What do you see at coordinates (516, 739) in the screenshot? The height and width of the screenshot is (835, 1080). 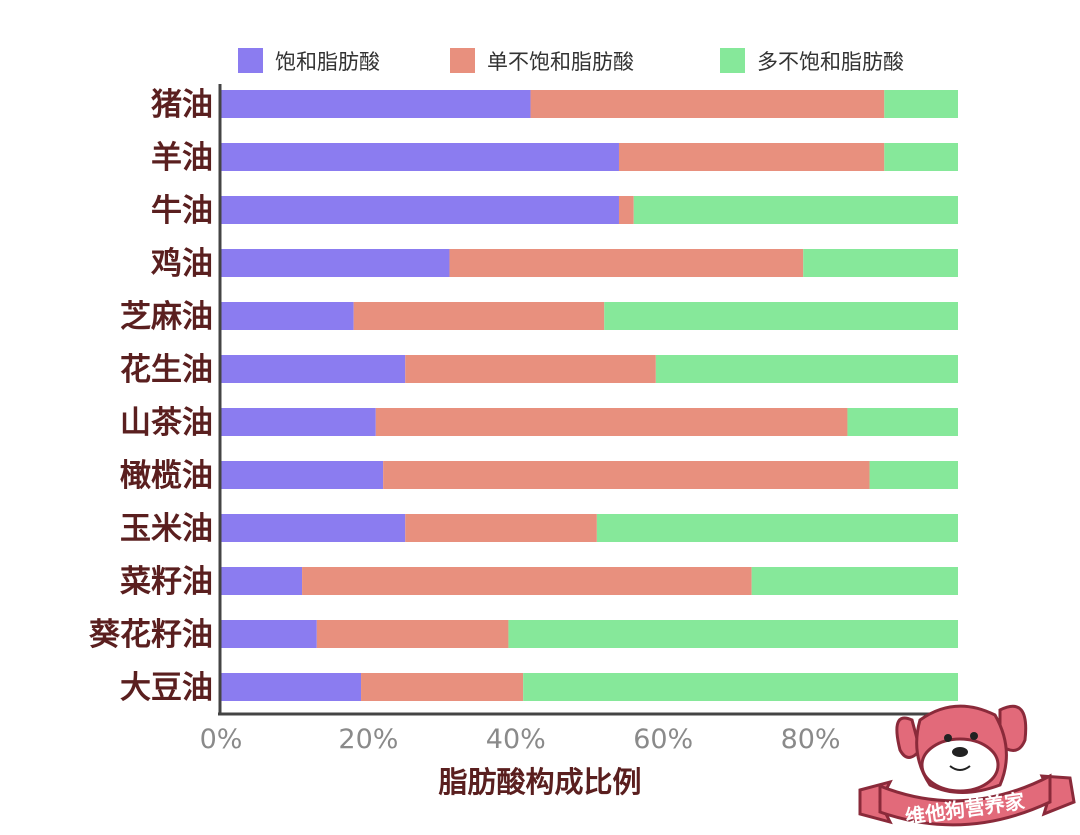 I see `x-tick-label: 40%` at bounding box center [516, 739].